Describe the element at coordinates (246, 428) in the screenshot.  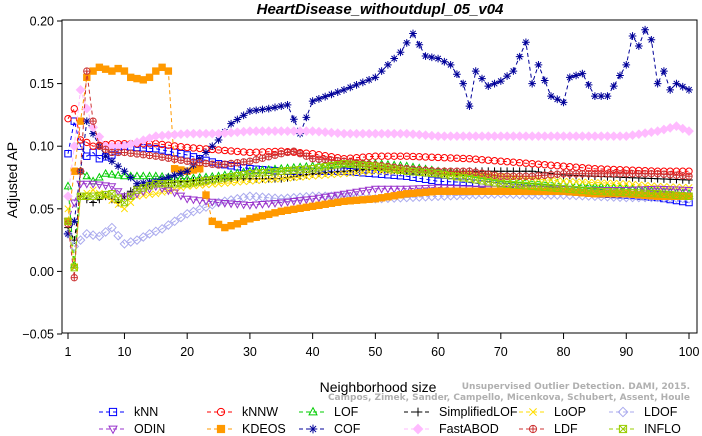
I see `legend-item-kdeos: KDEOS` at that location.